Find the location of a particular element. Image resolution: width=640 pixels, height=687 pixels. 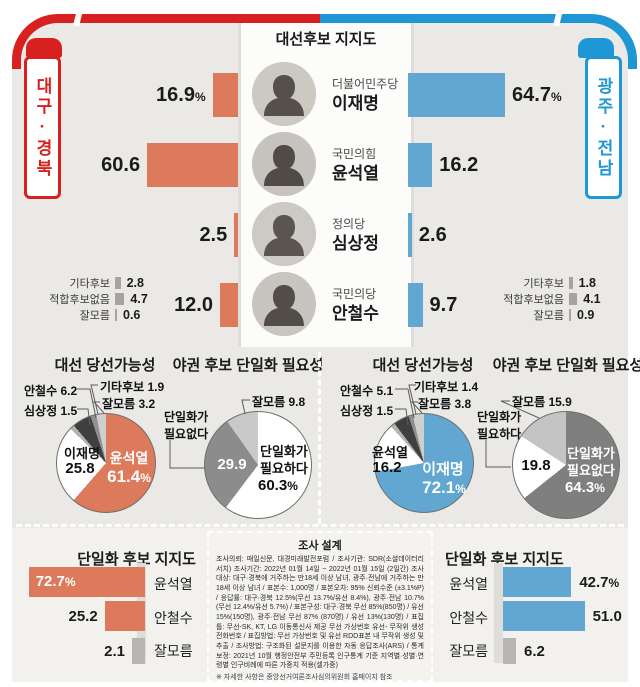

extra-value: 2.8 is located at coordinates (135, 282).